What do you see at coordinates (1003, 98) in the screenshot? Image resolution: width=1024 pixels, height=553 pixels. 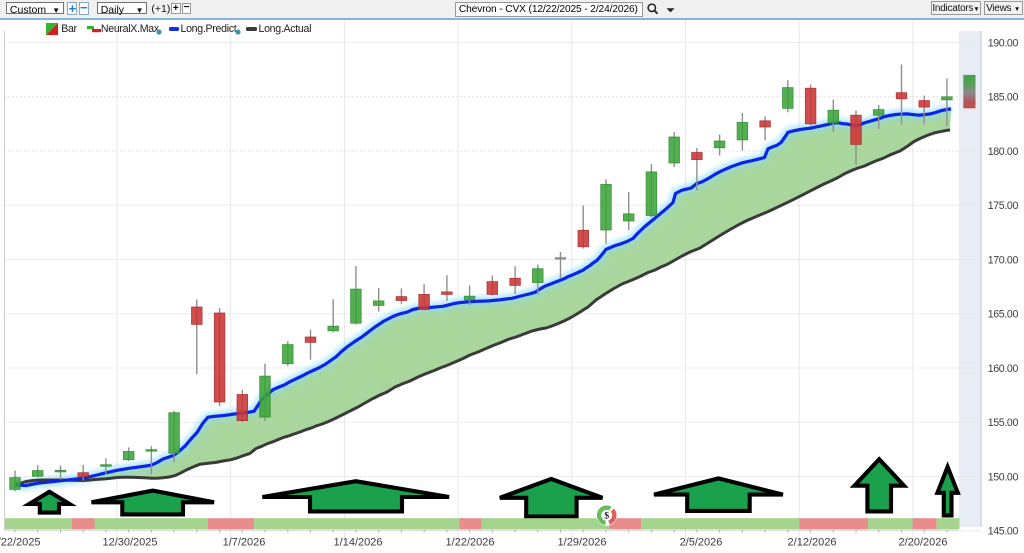 I see `svg-text: 185.00` at bounding box center [1003, 98].